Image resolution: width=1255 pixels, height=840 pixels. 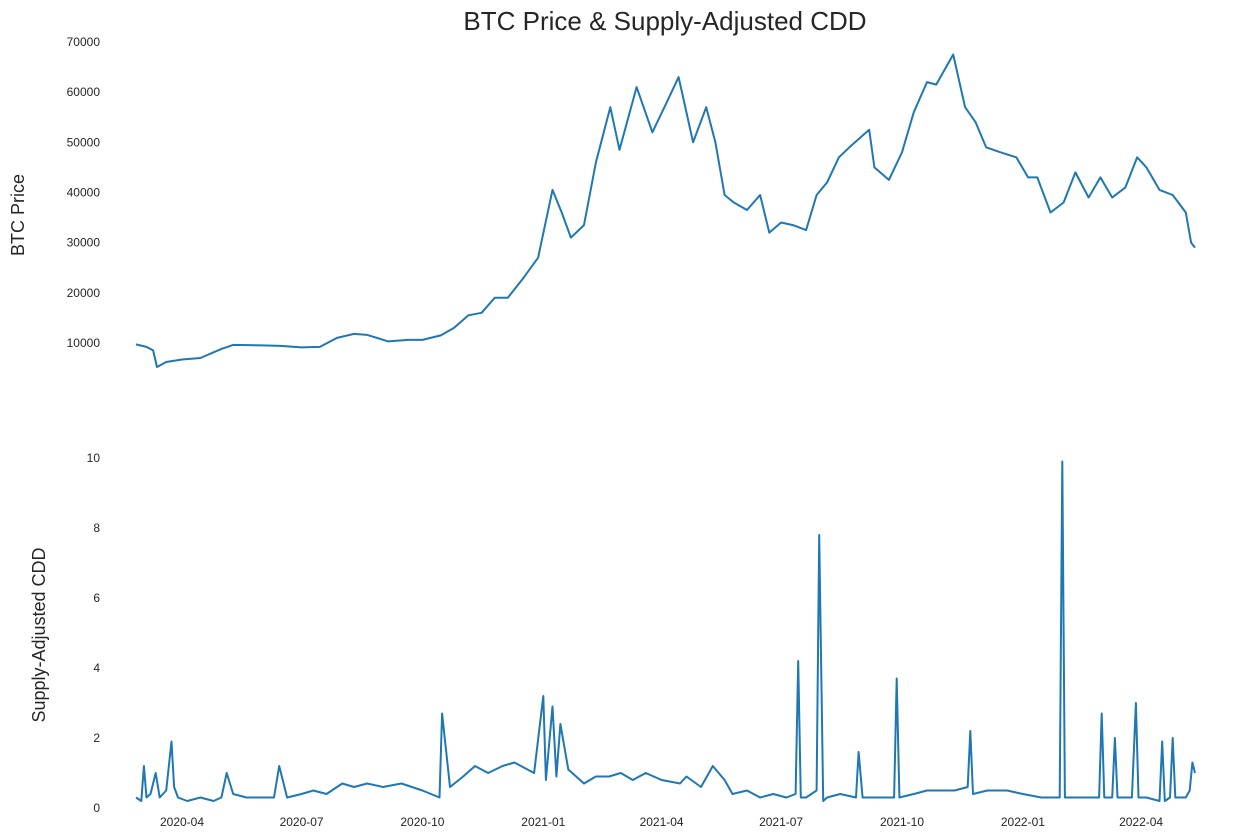 I want to click on date-x-tick-label: 2020-07, so click(x=302, y=822).